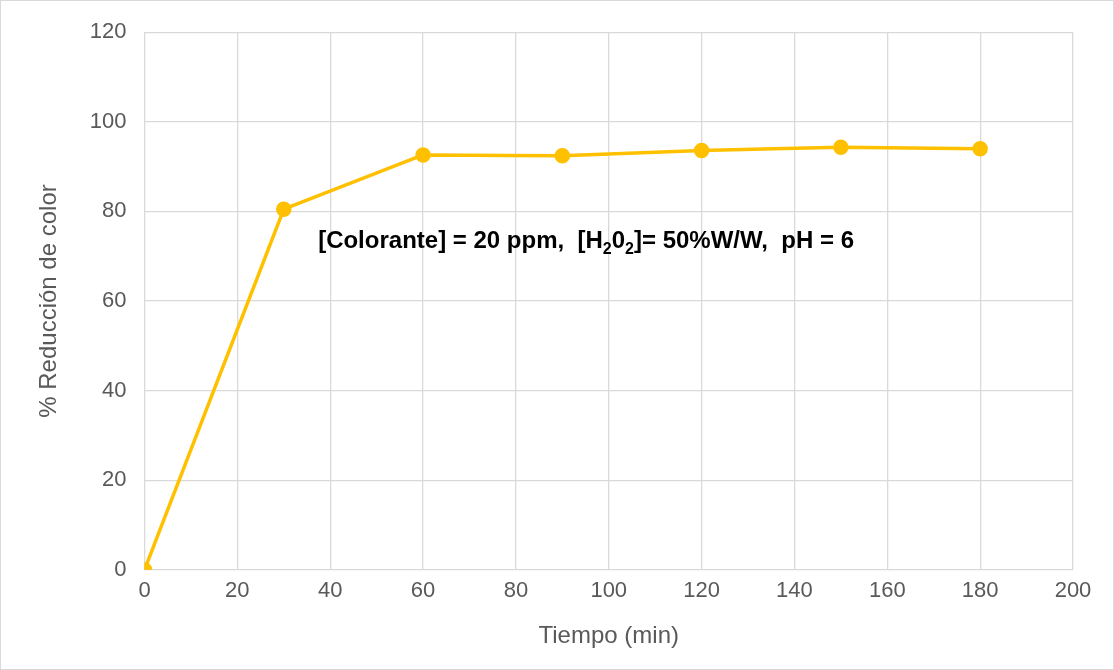 This screenshot has width=1114, height=670. What do you see at coordinates (423, 590) in the screenshot?
I see `x-tick-label: 60` at bounding box center [423, 590].